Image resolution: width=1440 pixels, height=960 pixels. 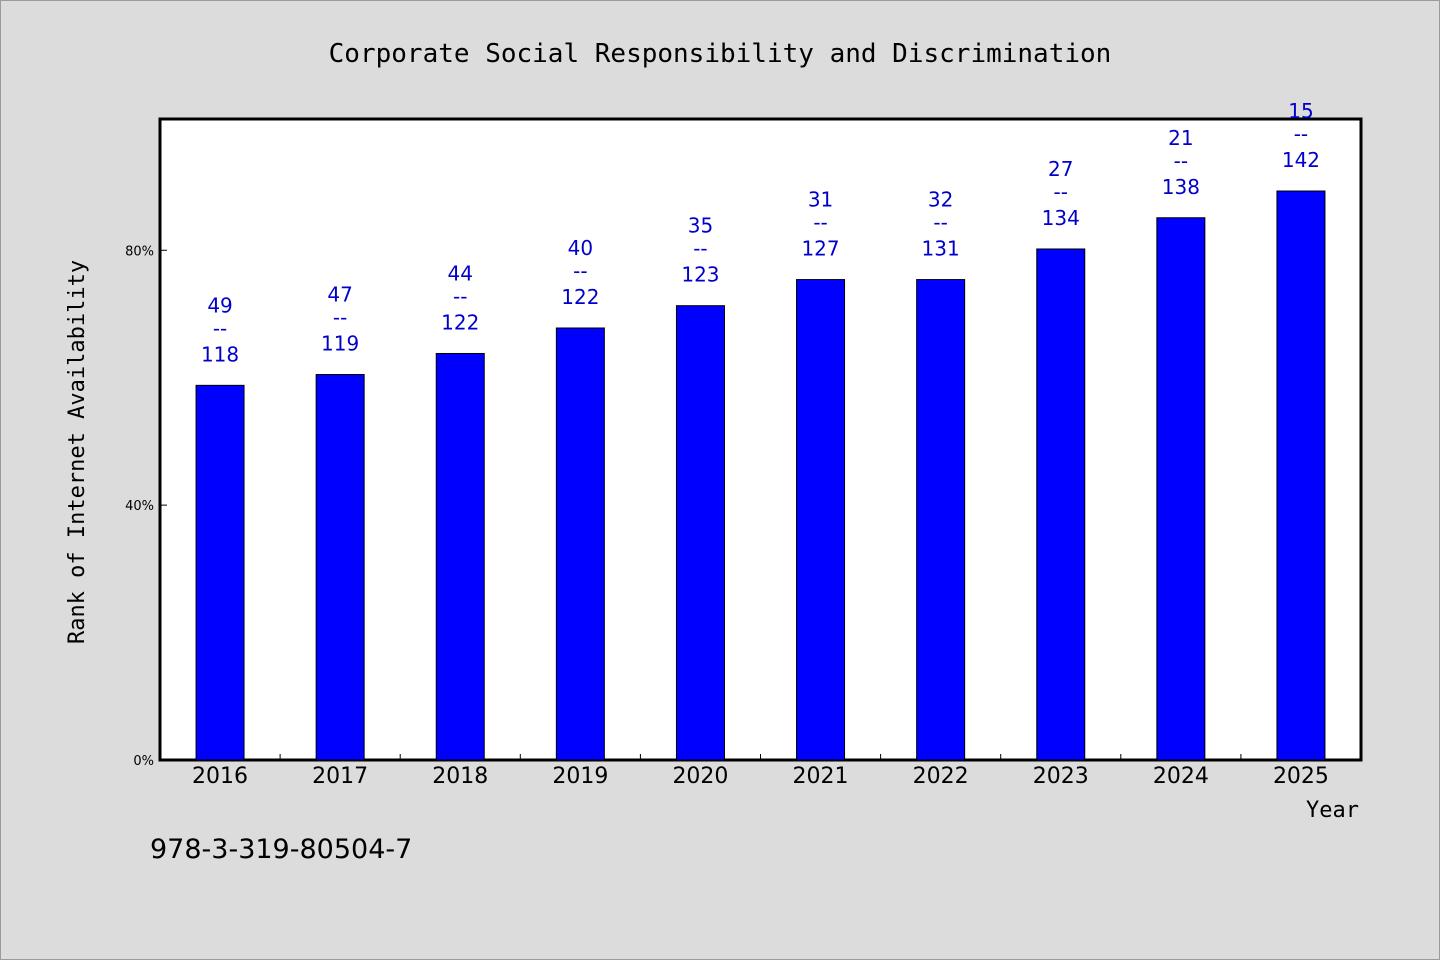 I want to click on bar-2017, so click(x=340, y=567).